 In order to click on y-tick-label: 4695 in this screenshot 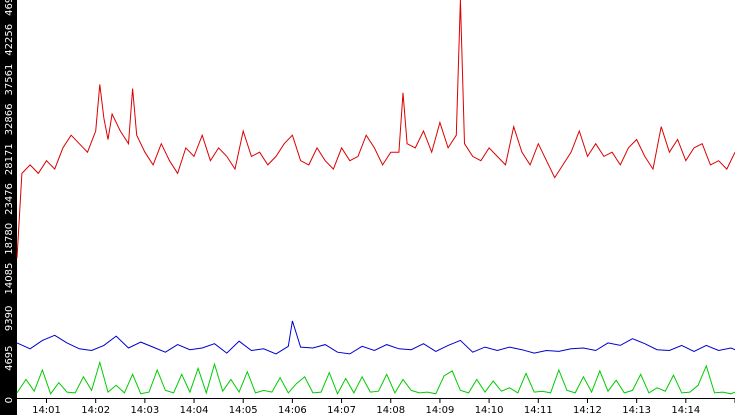, I will do `click(9, 357)`.